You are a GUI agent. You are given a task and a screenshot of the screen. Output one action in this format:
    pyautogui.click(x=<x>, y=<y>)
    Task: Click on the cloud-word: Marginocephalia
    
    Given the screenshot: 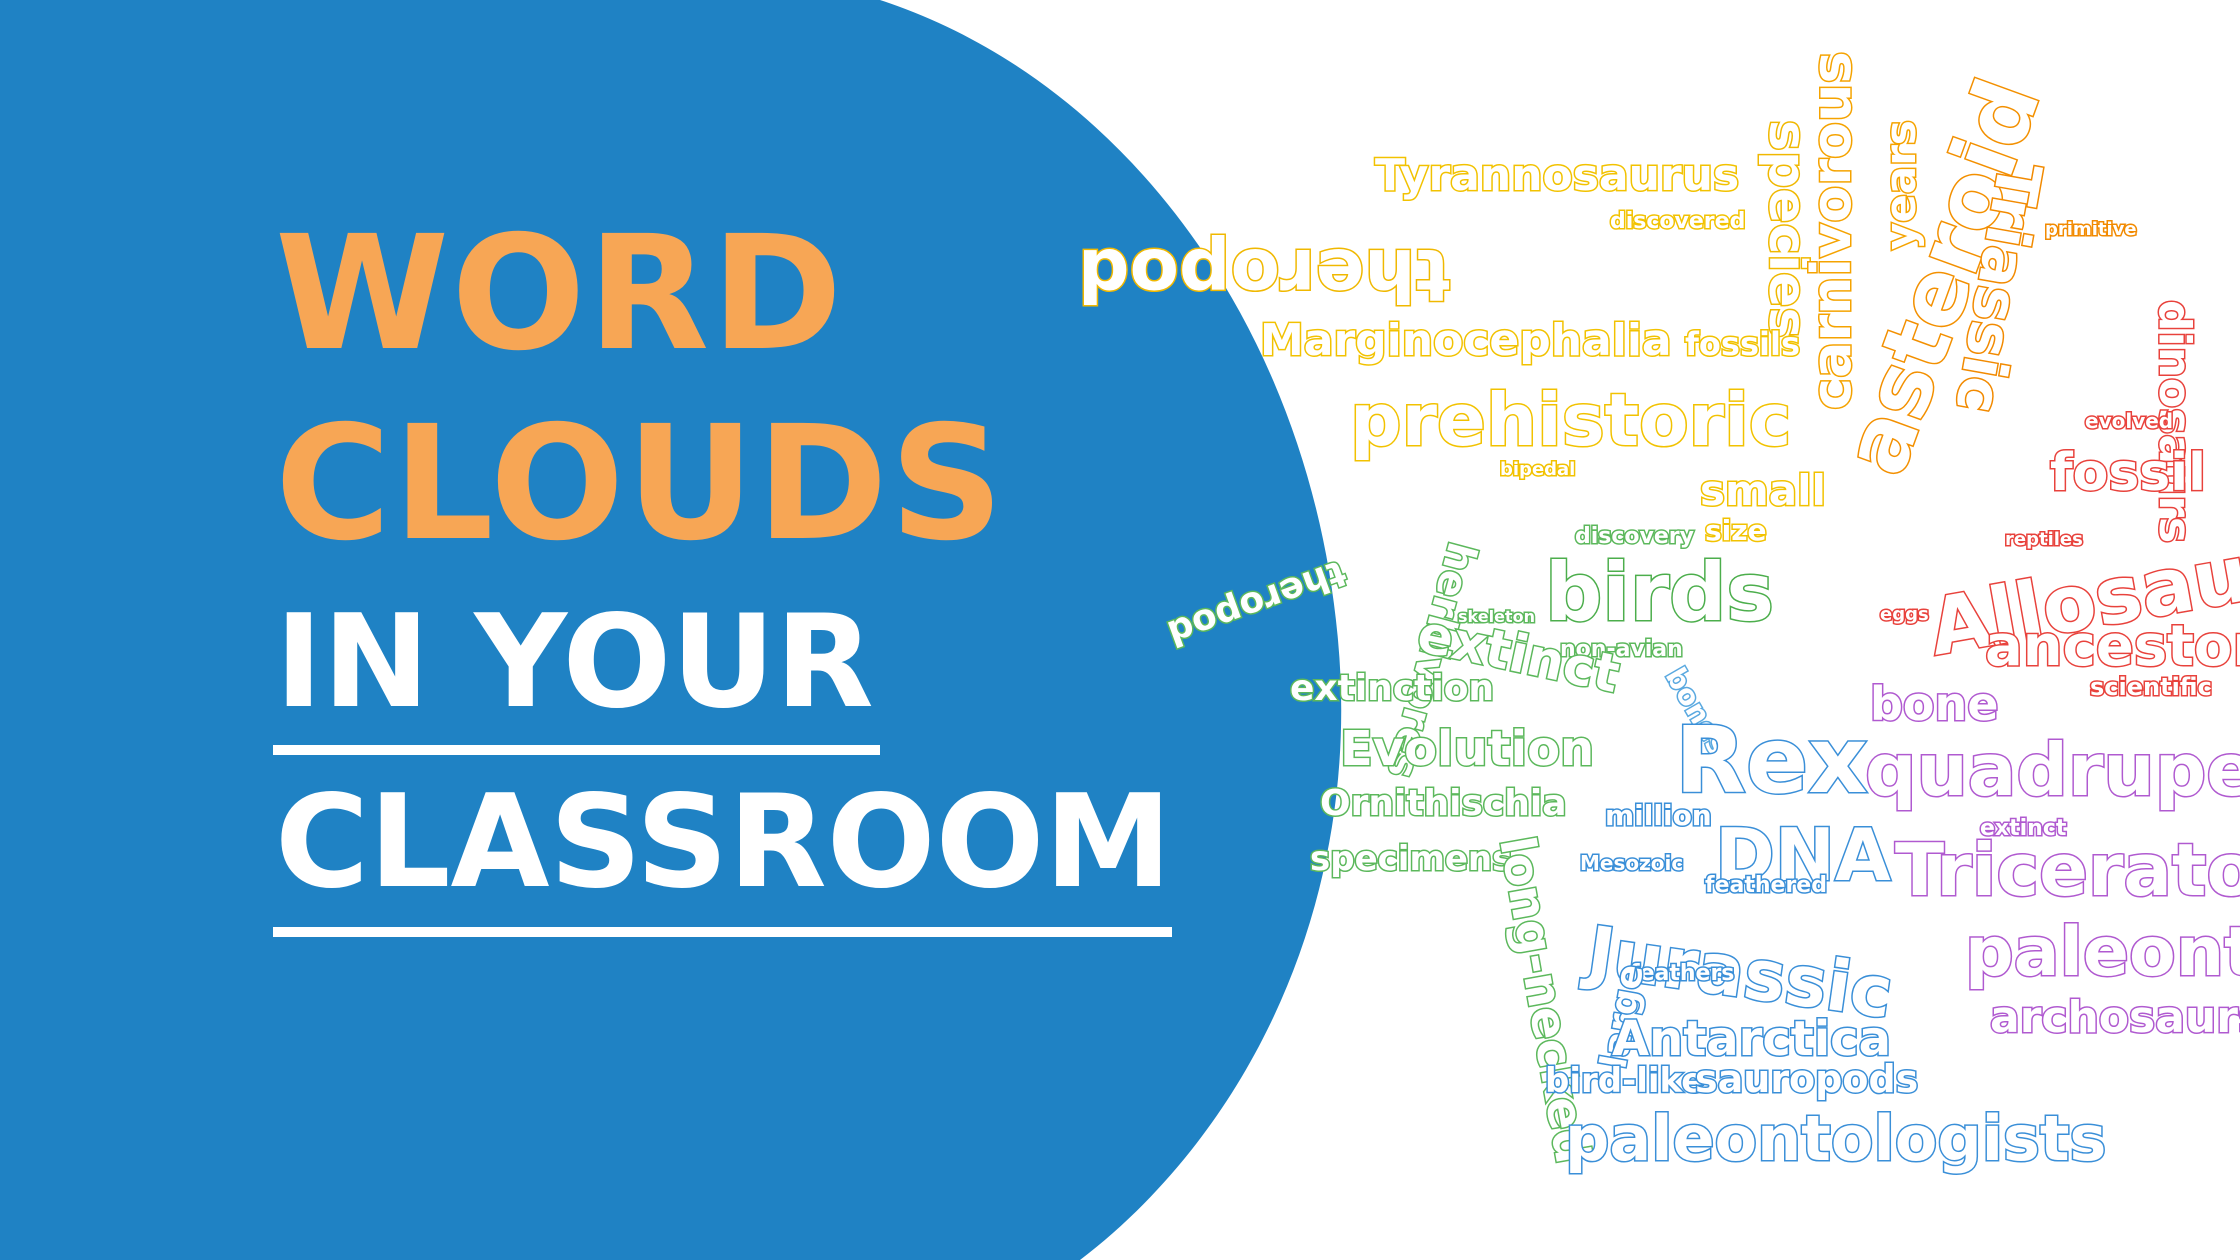 What is the action you would take?
    pyautogui.click(x=1466, y=340)
    